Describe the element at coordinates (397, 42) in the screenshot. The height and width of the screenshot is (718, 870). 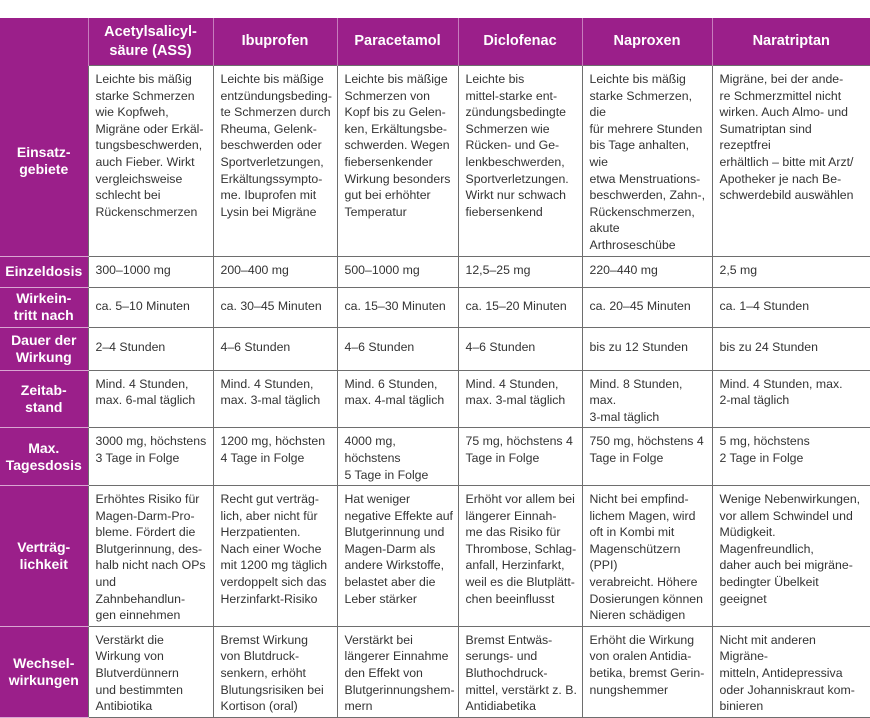
I see `column-header: Paracetamol` at that location.